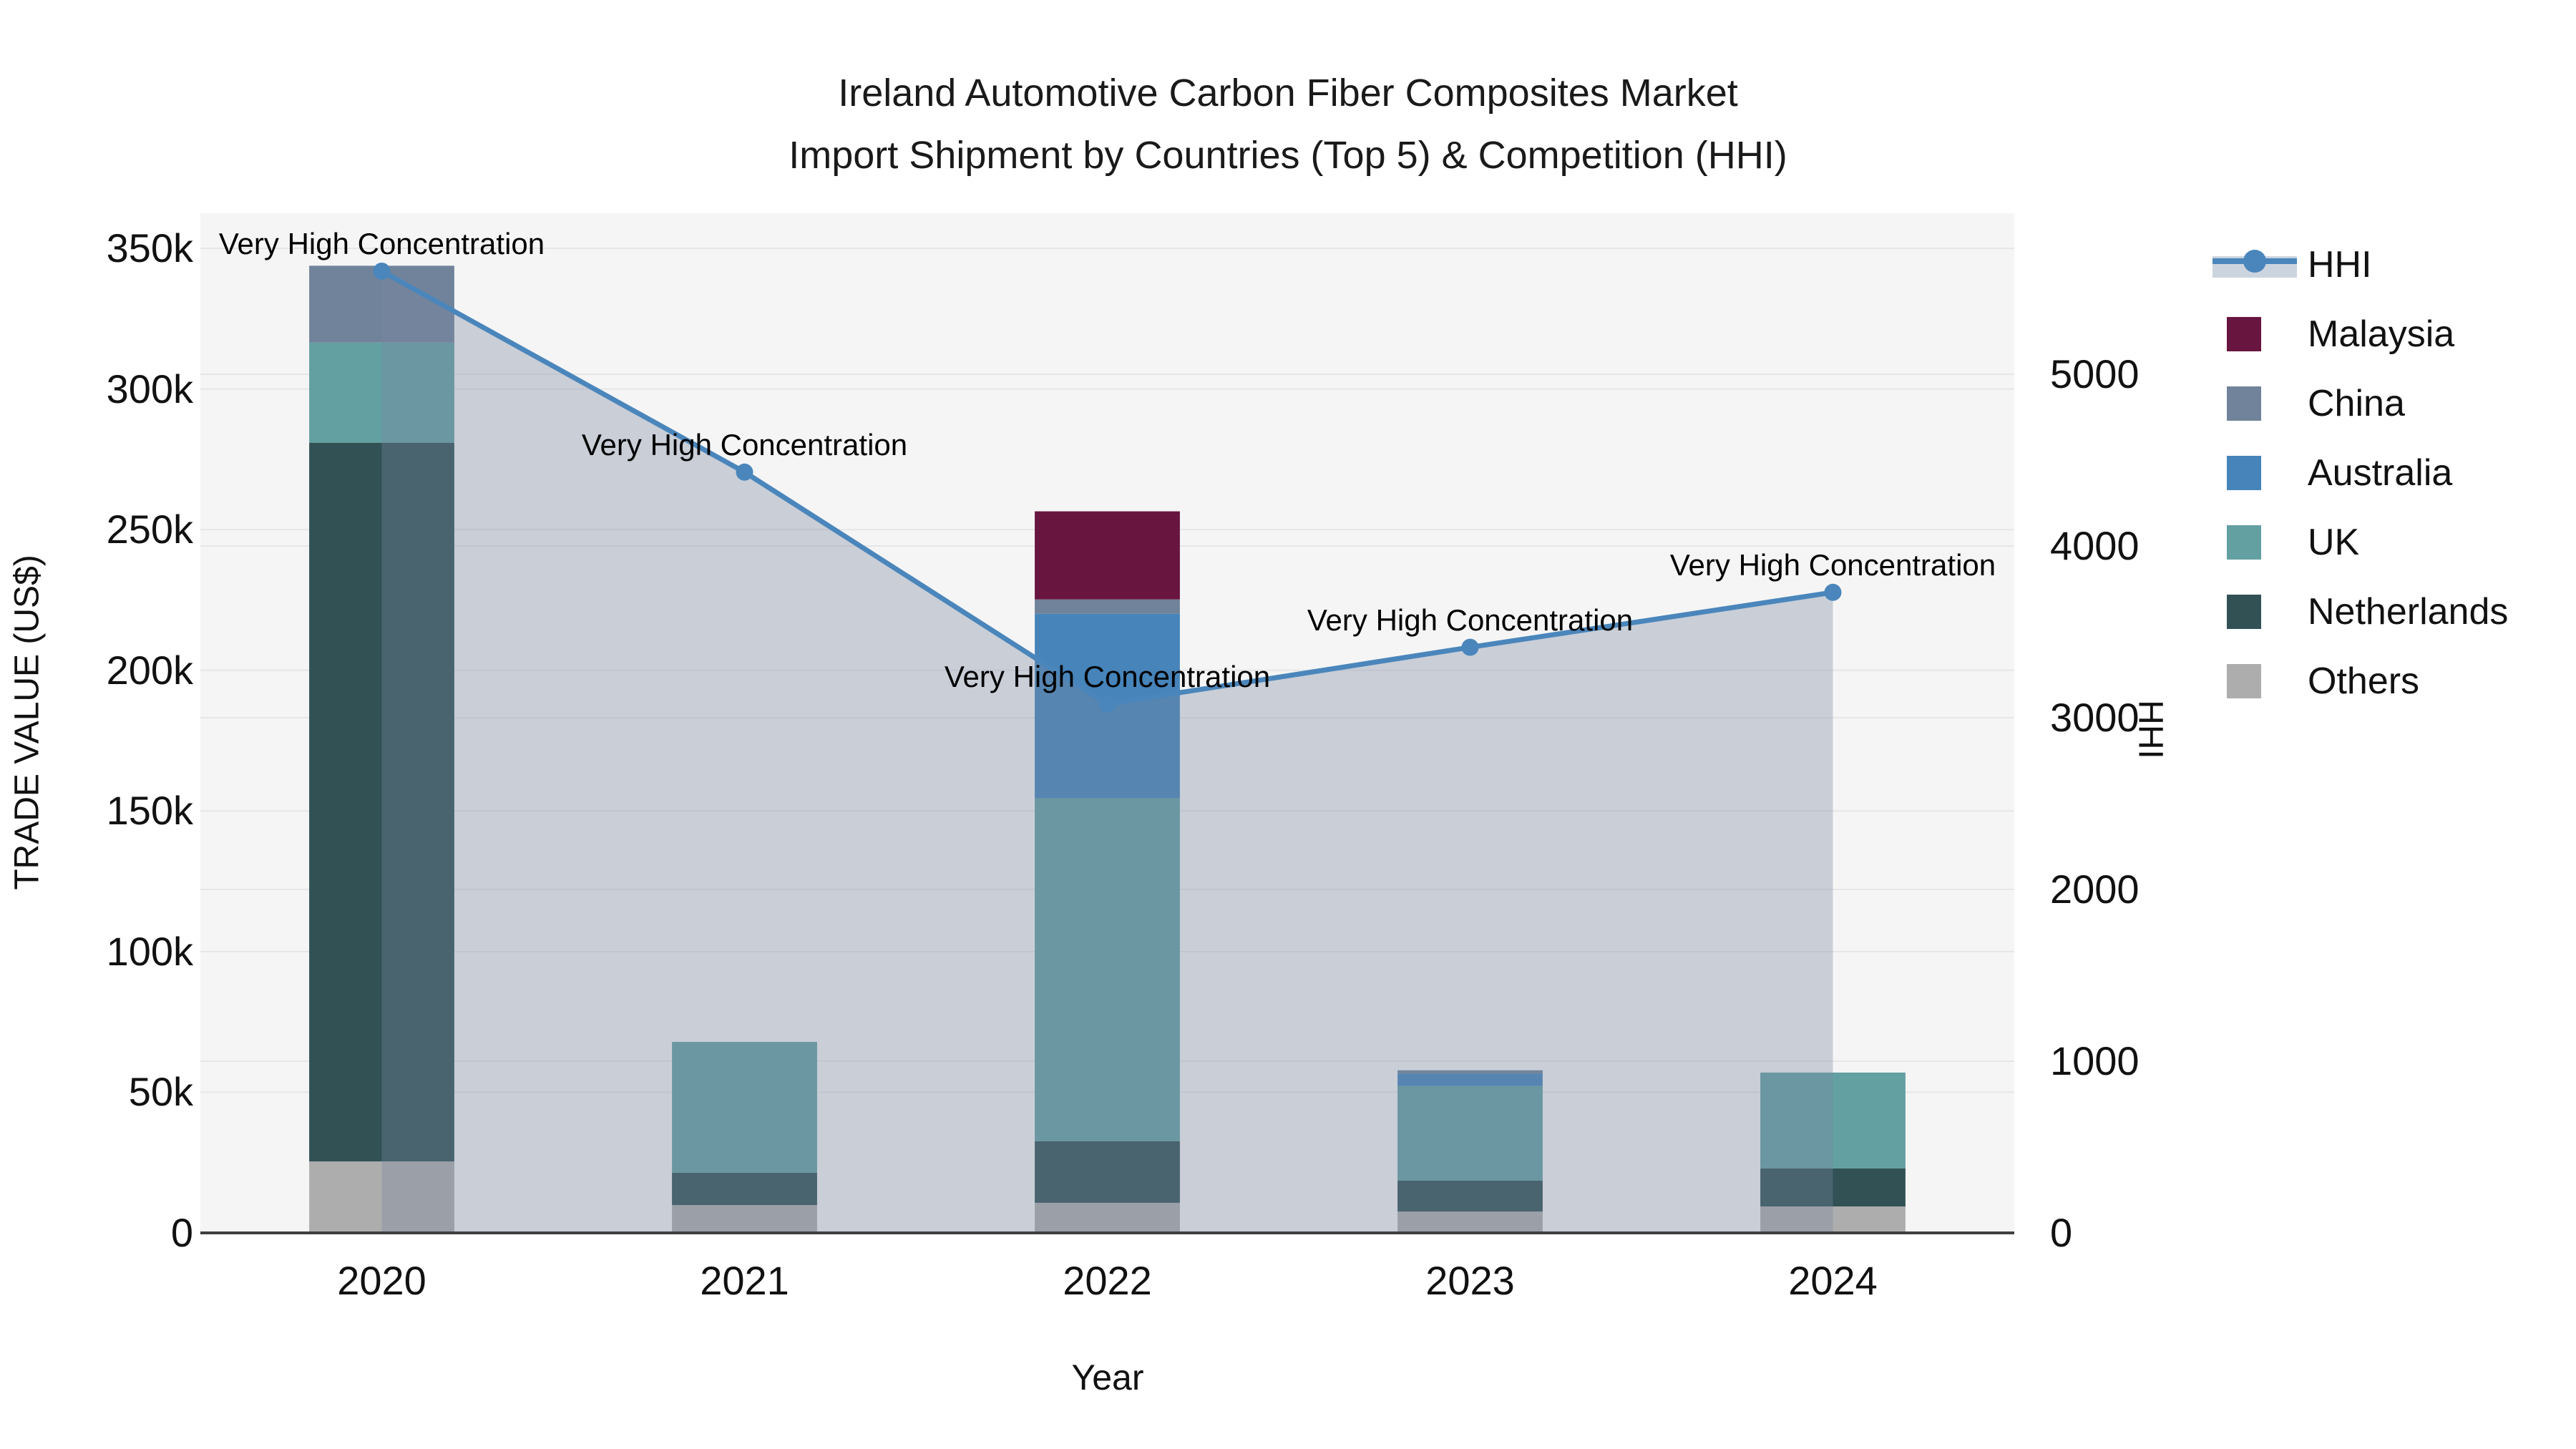 The image size is (2576, 1449). What do you see at coordinates (382, 271) in the screenshot?
I see `hhi-marker-2020` at bounding box center [382, 271].